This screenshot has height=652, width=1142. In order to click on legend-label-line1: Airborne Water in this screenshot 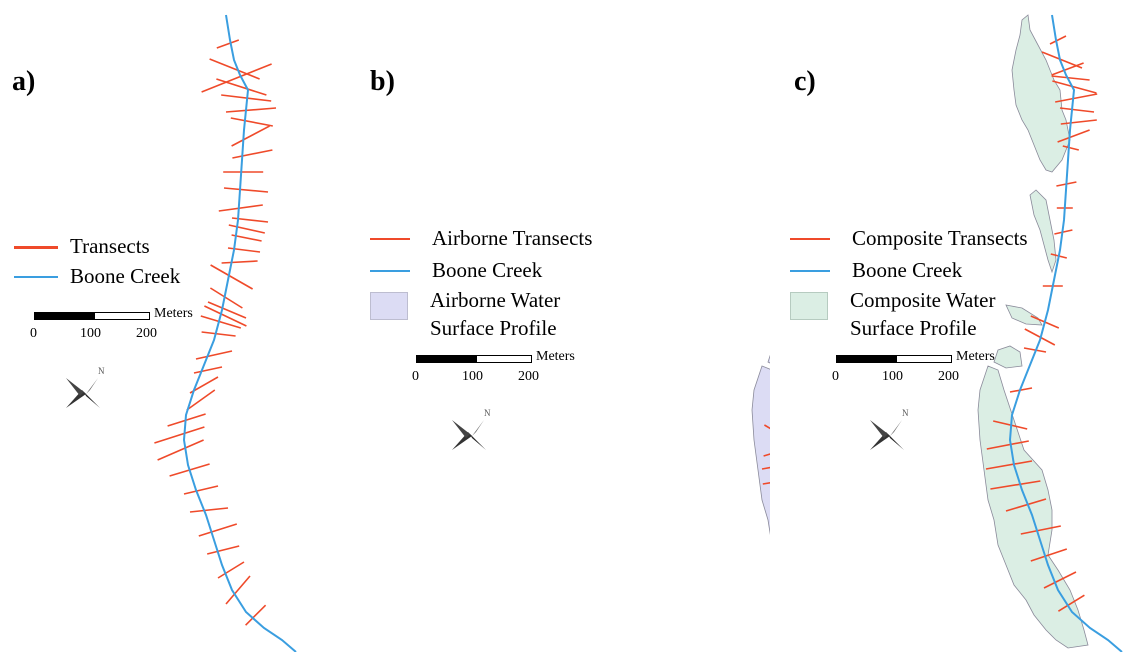, I will do `click(495, 300)`.